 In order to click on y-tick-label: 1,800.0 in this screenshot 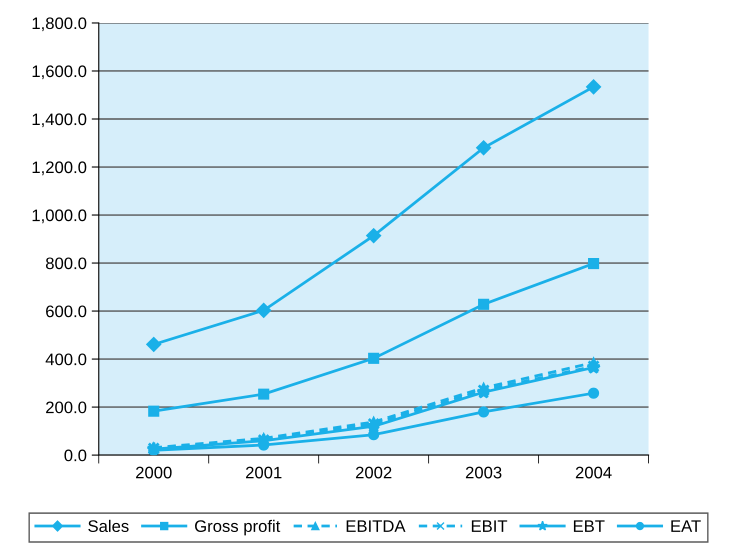, I will do `click(59, 24)`.